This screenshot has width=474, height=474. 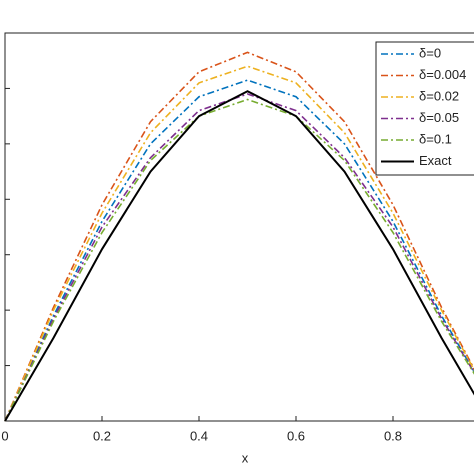 I want to click on legend-label: δ=0, so click(x=430, y=52).